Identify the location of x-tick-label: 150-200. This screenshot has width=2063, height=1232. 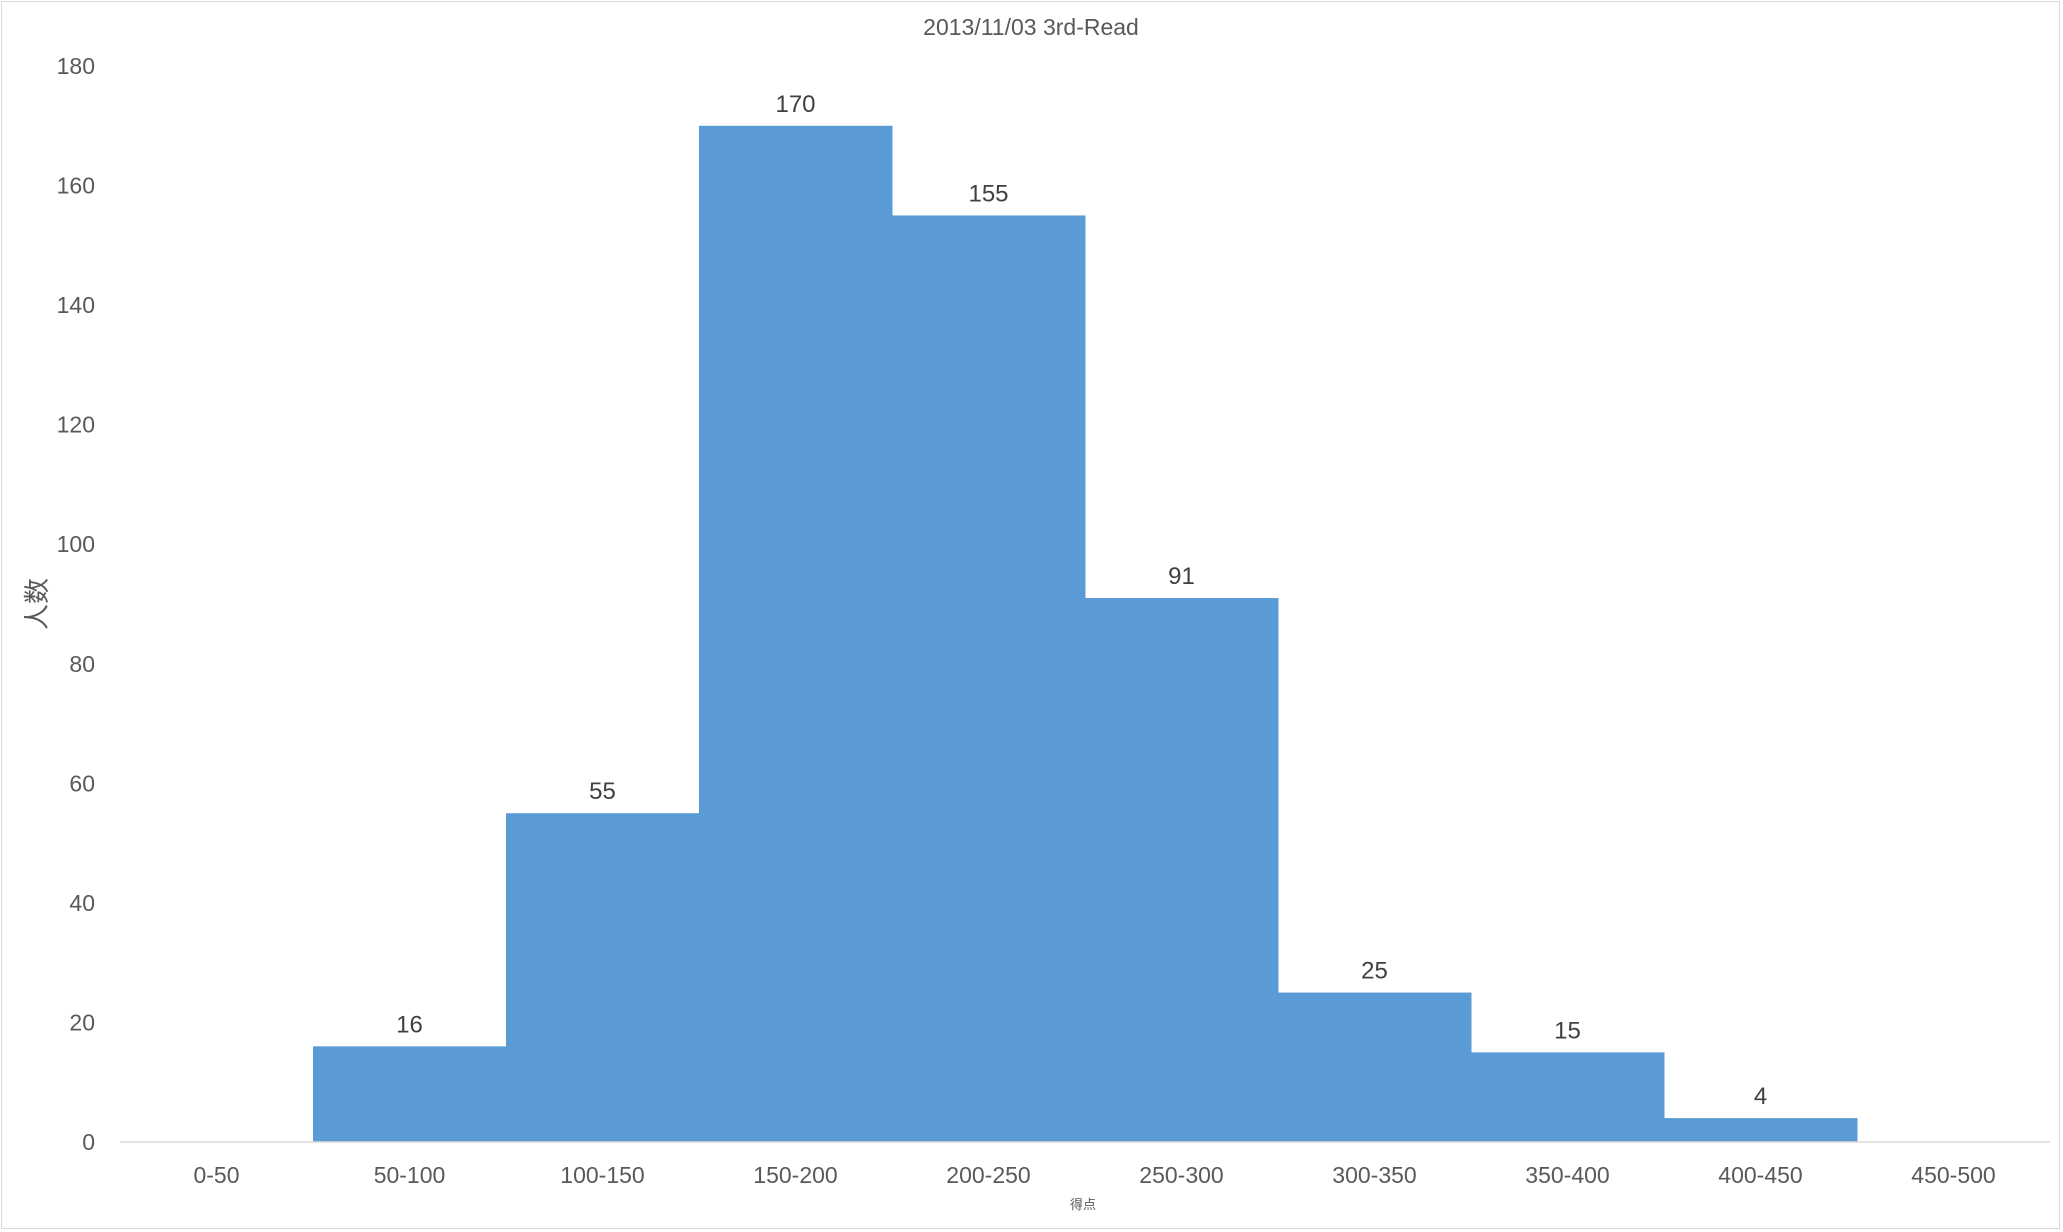
(795, 1175).